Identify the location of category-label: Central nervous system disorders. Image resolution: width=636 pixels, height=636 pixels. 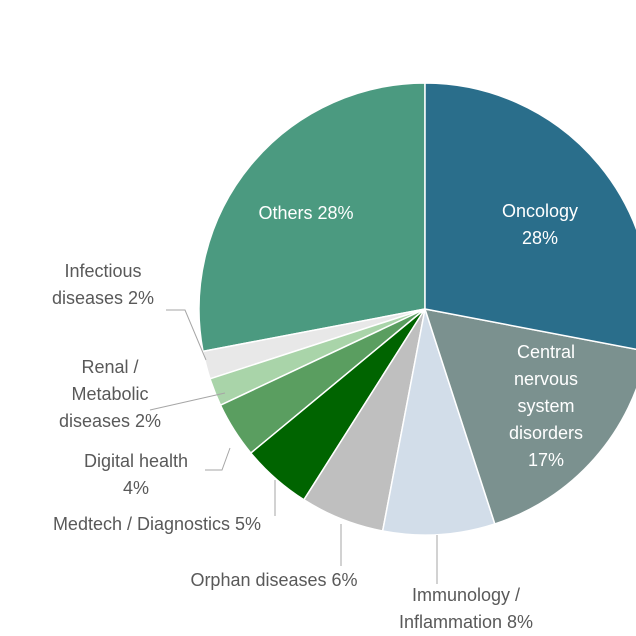
(546, 392).